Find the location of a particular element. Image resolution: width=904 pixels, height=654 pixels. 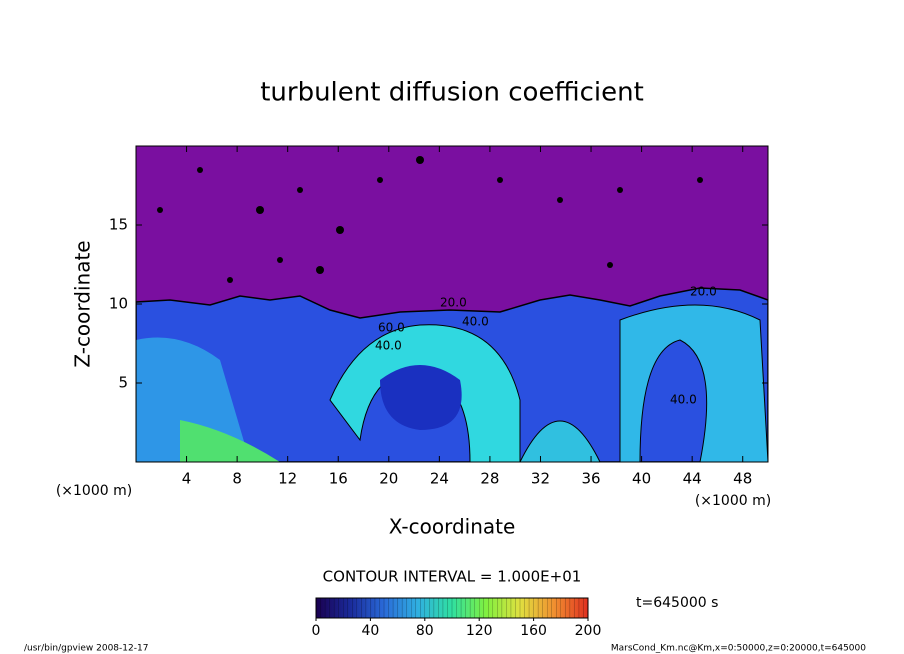

y-tick-label: 15 is located at coordinates (118, 225).